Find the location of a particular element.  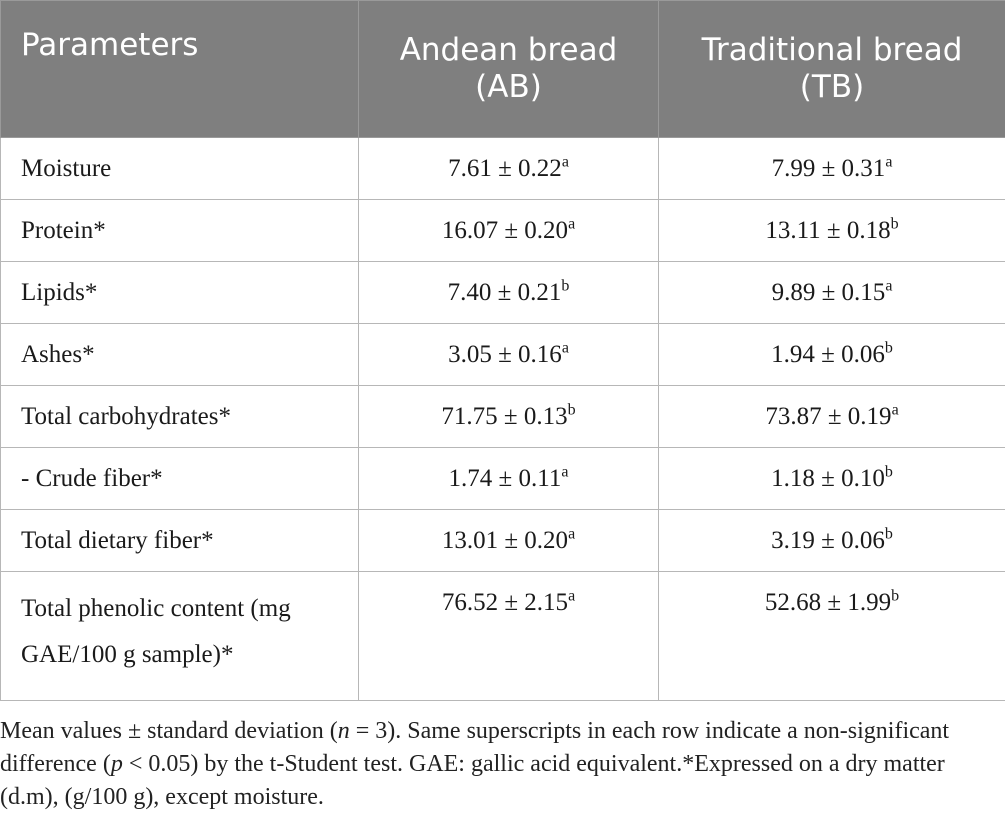

ab-value-cell: 71.75 ± 0.13b is located at coordinates (509, 417).